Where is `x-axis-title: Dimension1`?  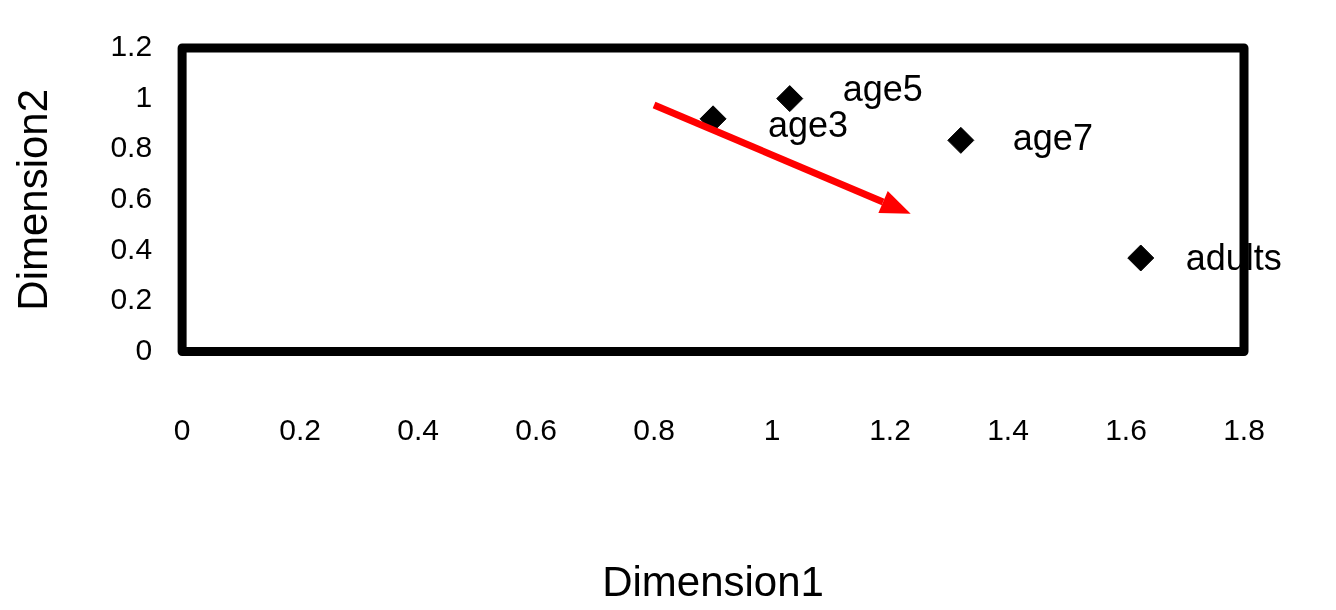 x-axis-title: Dimension1 is located at coordinates (713, 582).